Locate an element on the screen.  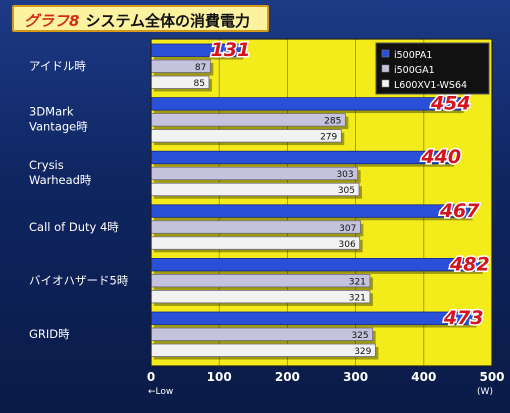
category-label: バイオハザード5時 is located at coordinates (79, 280).